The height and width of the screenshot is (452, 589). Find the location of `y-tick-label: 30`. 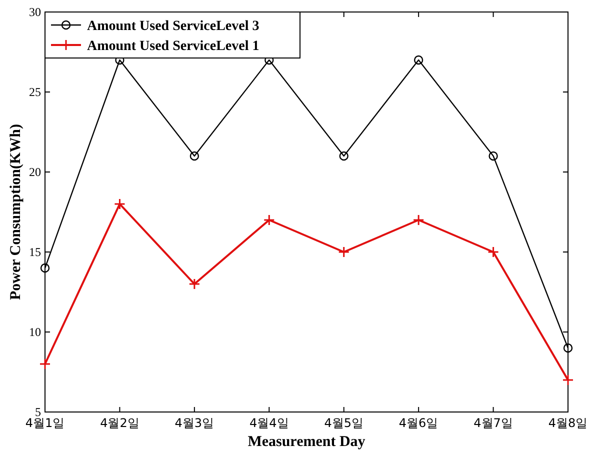

y-tick-label: 30 is located at coordinates (35, 12).